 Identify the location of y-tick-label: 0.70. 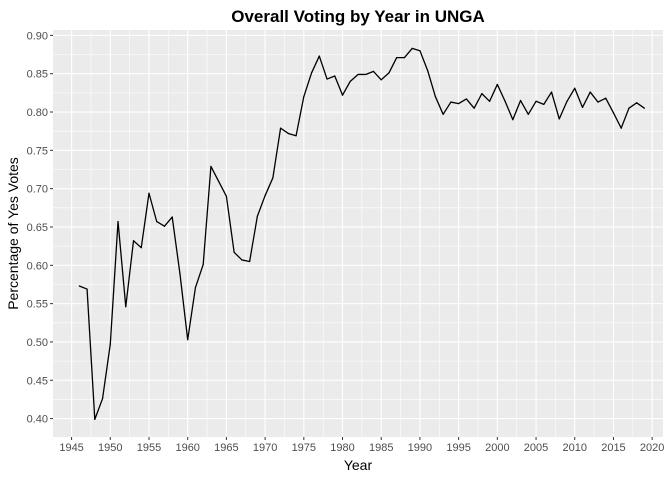
(37, 190).